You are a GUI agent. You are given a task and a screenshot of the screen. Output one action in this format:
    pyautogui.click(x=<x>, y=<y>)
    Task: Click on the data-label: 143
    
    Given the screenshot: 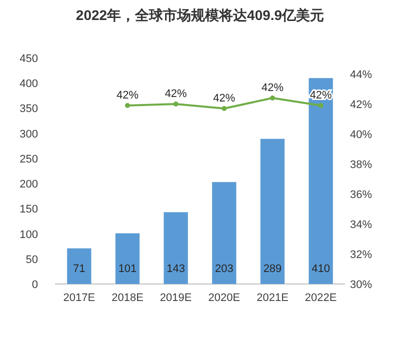 What is the action you would take?
    pyautogui.click(x=176, y=269)
    